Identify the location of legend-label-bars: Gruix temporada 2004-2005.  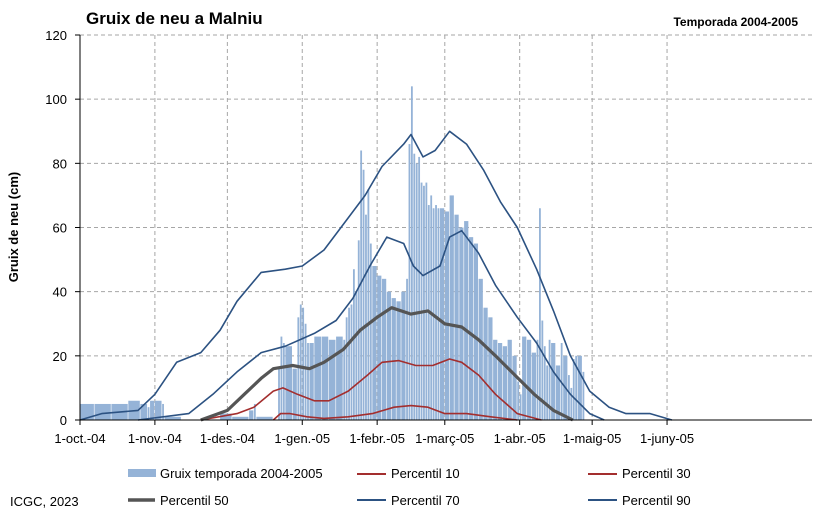
(241, 473).